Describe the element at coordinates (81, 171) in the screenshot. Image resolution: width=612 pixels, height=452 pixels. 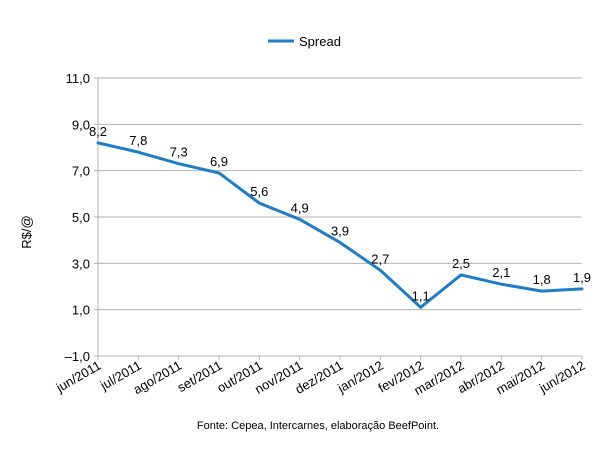
I see `y-tick-label: 7,0` at that location.